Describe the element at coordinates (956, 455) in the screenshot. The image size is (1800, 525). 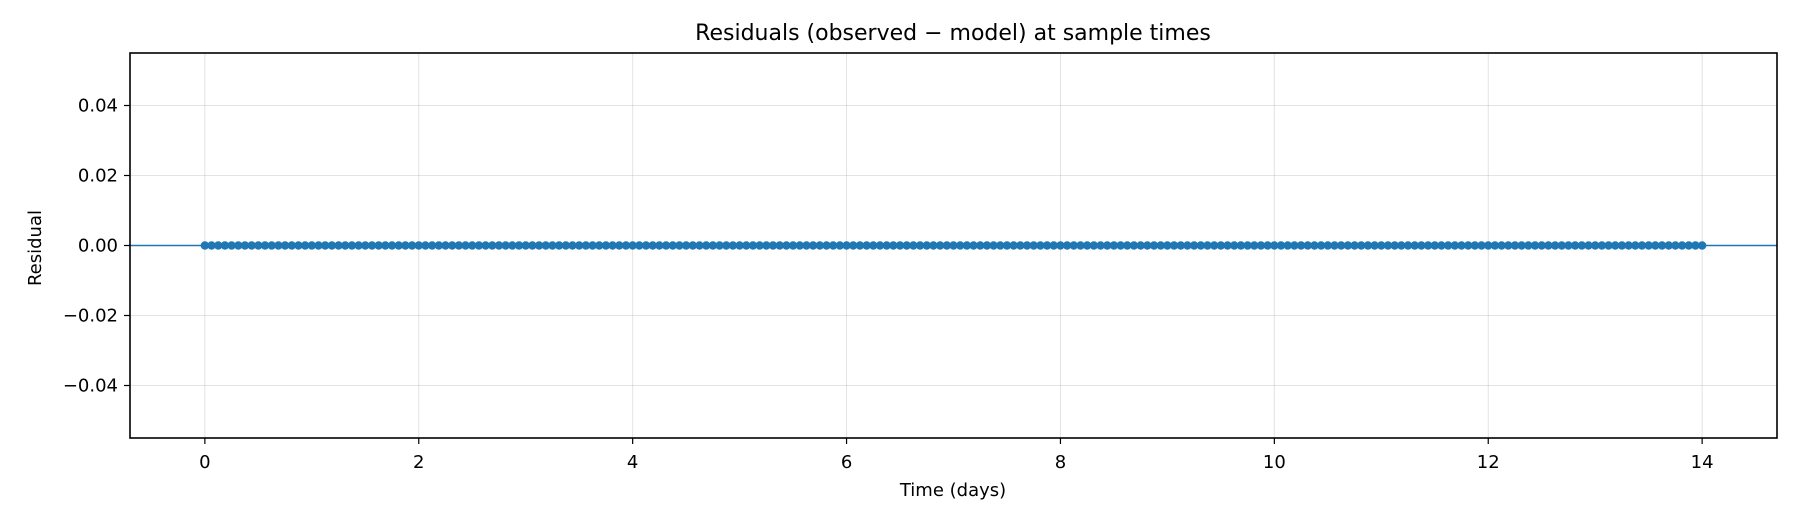
I see `x-axis-ticks: 0 2 4 6 8 10 12 14` at that location.